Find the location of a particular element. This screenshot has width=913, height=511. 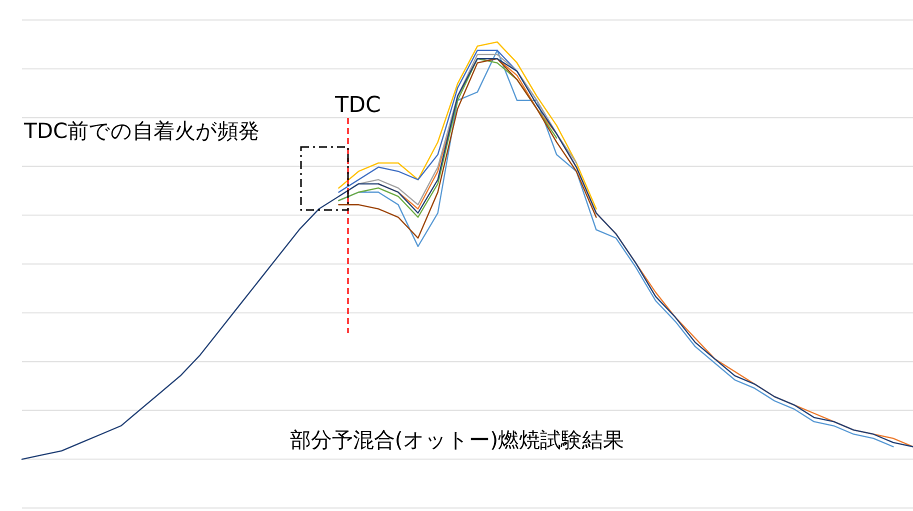

annotation: TDC前での自着火が頻発 is located at coordinates (141, 131).